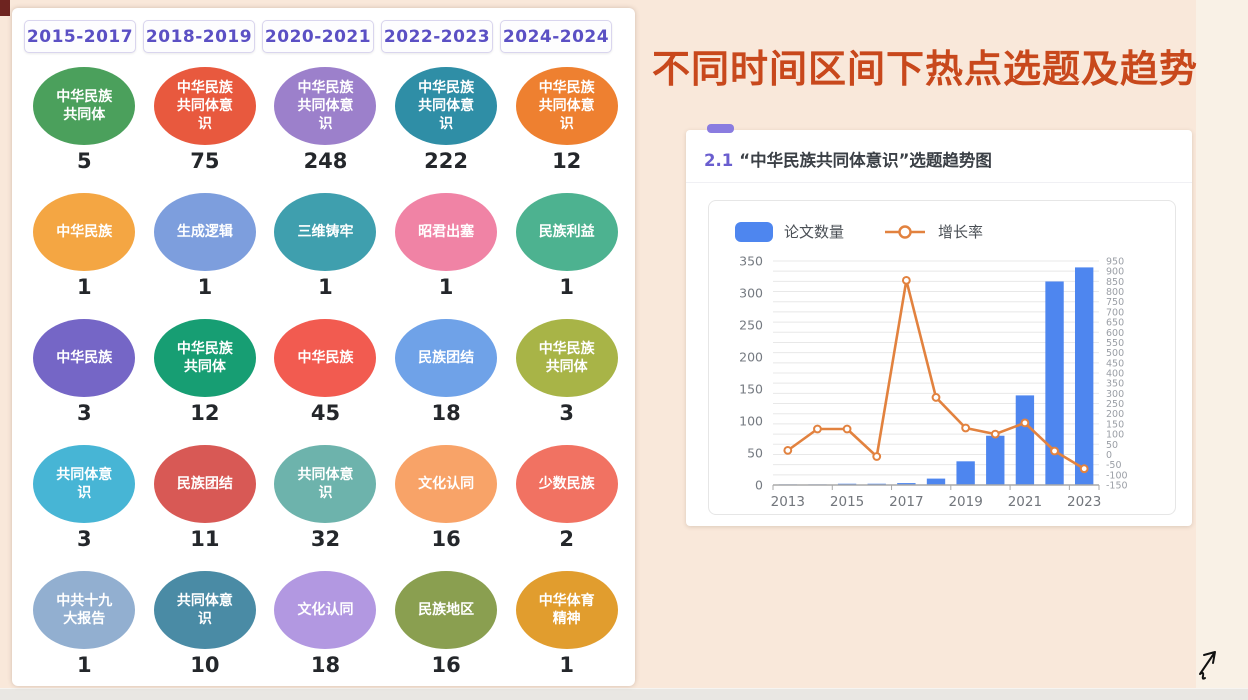  I want to click on page-title: 不同时间区间下热点选题及趋势, so click(925, 69).